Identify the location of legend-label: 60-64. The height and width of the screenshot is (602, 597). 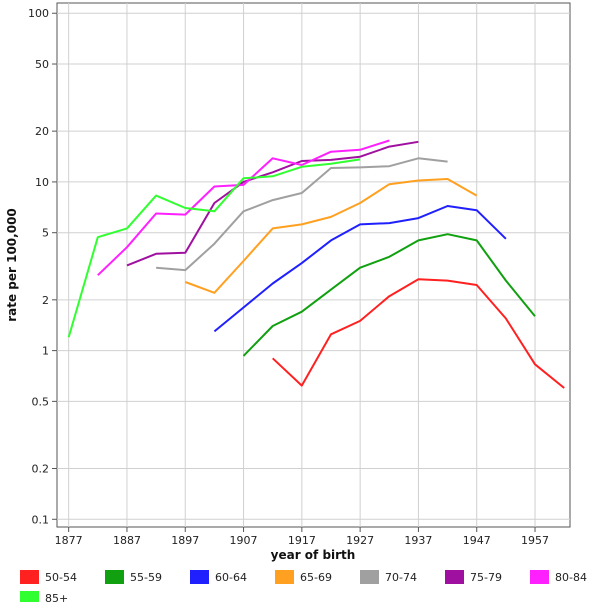
(231, 577).